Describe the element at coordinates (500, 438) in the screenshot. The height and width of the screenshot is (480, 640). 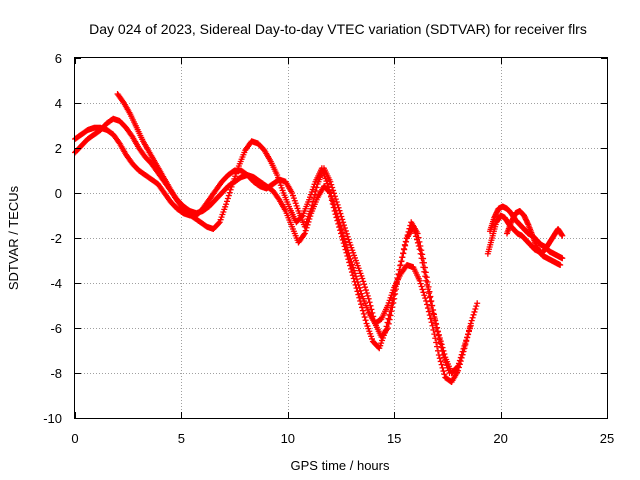
I see `x-tick-label: 20` at that location.